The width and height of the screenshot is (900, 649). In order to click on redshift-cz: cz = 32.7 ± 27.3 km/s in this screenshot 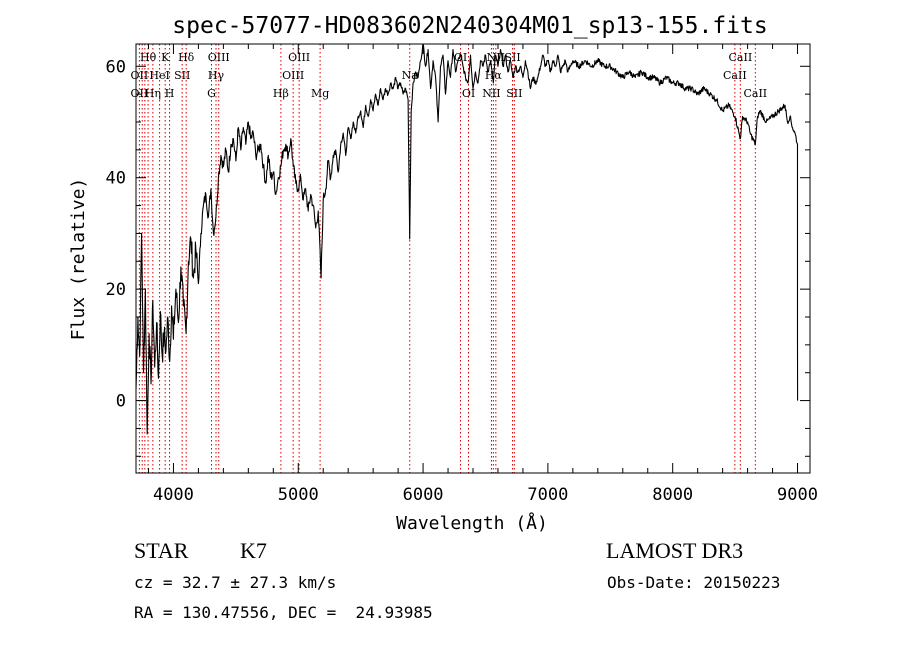, I will do `click(235, 582)`.